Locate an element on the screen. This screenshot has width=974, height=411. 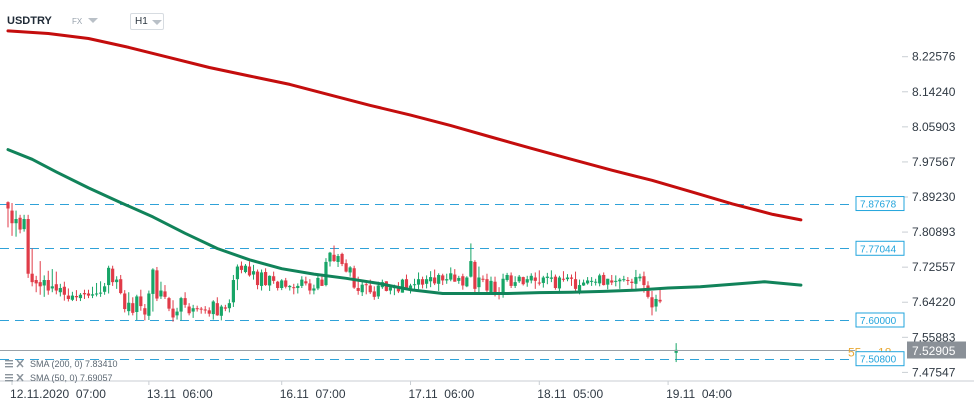
price-level-label: 7.50800 is located at coordinates (878, 360).